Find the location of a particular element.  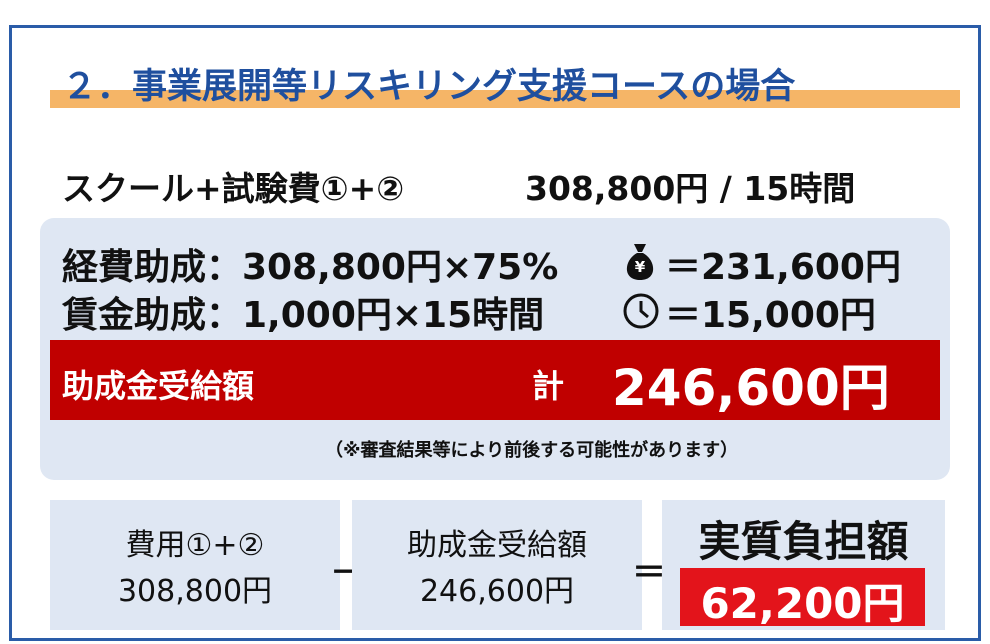

net-amount-box is located at coordinates (802, 597).